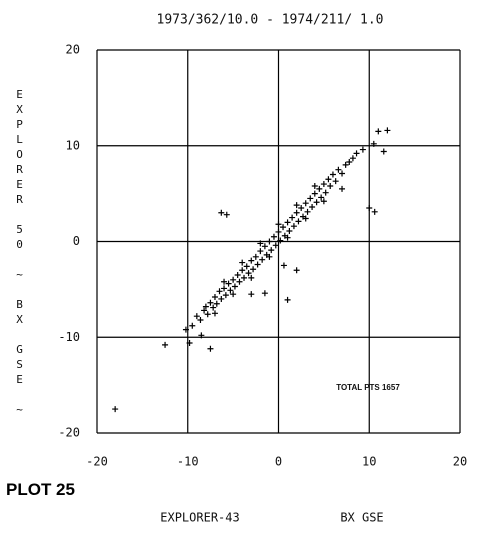 Image resolution: width=482 pixels, height=538 pixels. I want to click on y-tick-label: 0, so click(76, 241).